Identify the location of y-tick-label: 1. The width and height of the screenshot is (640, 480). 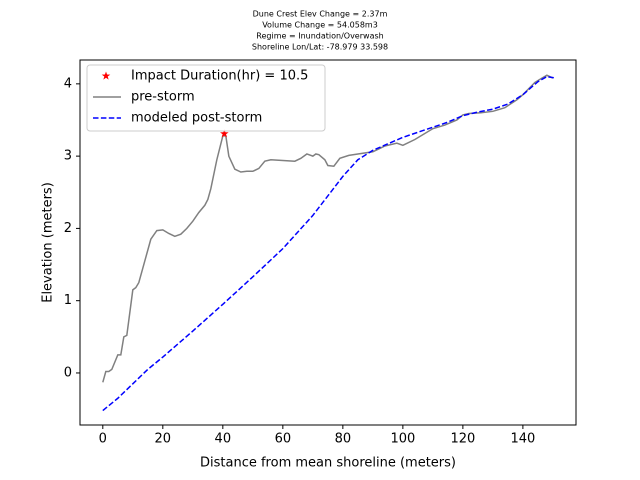
(68, 300).